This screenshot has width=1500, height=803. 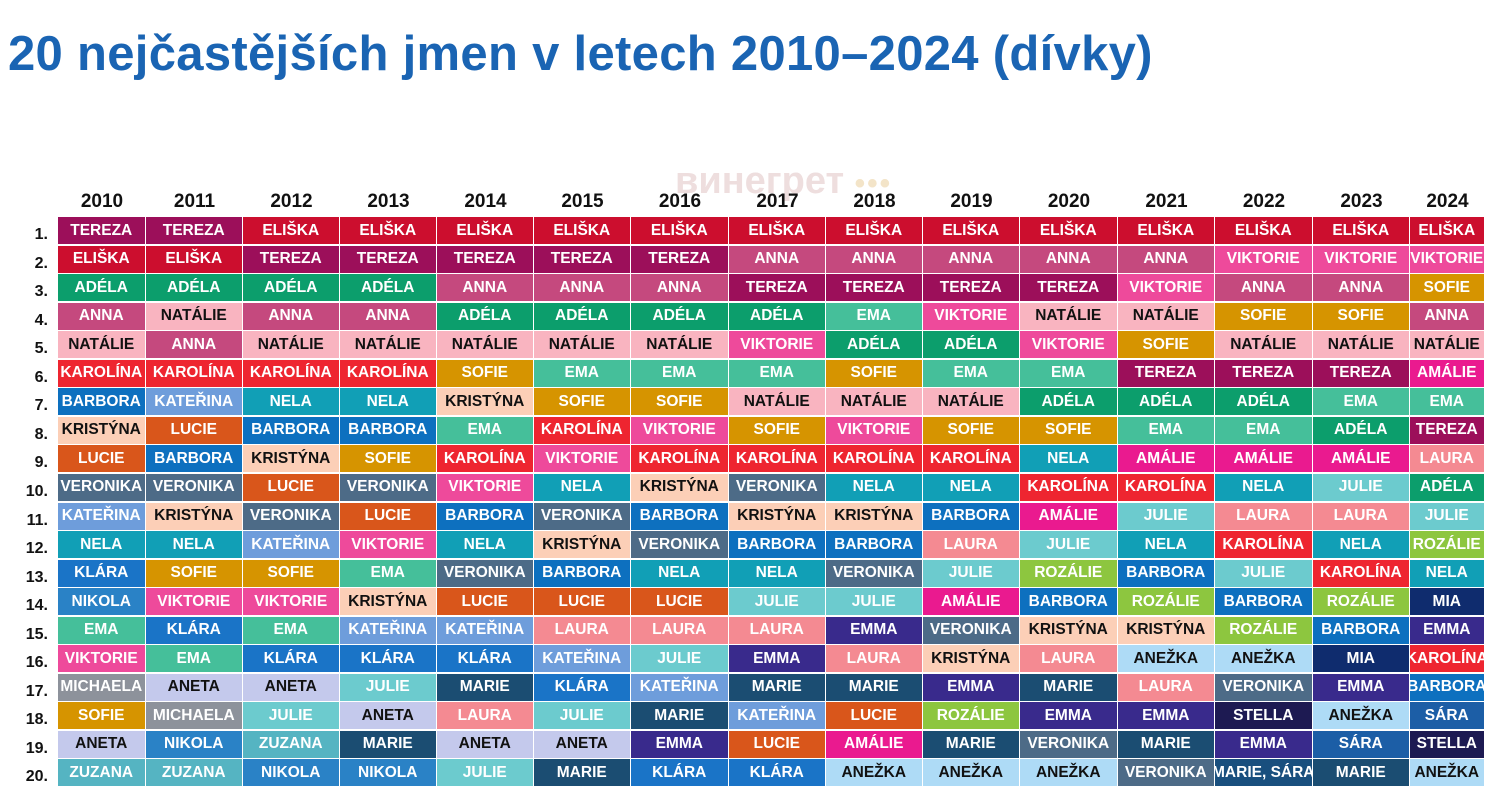 What do you see at coordinates (1263, 716) in the screenshot?
I see `name-cell: STELLA` at bounding box center [1263, 716].